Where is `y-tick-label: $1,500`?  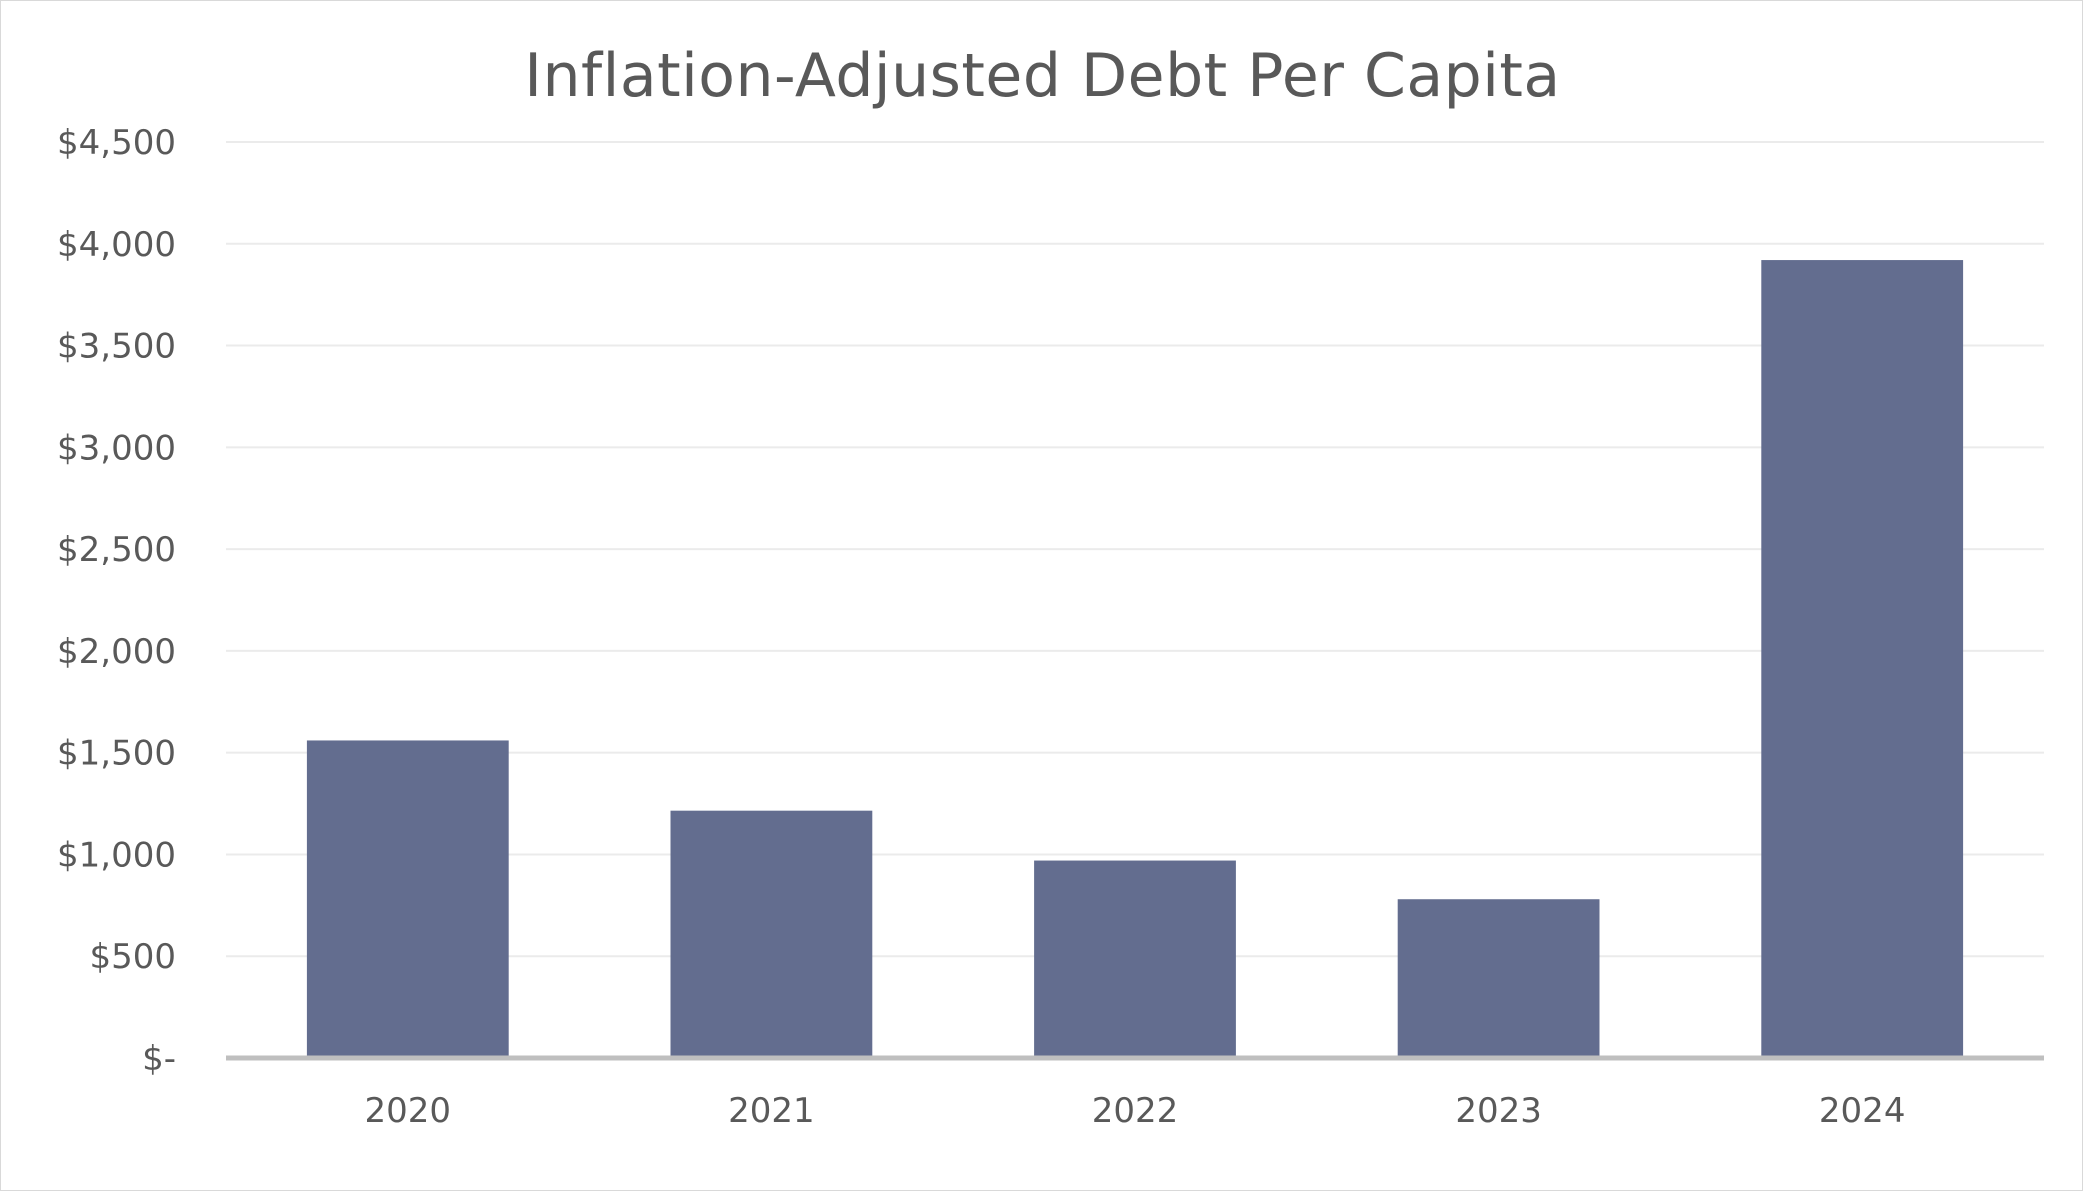
y-tick-label: $1,500 is located at coordinates (116, 754).